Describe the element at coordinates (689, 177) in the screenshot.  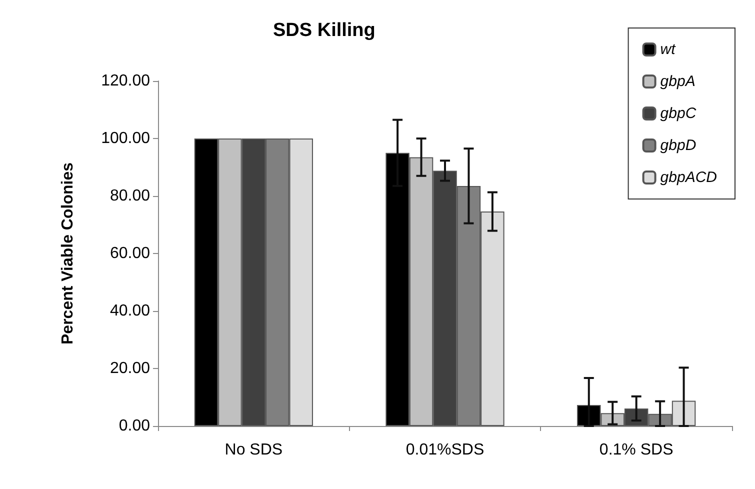
I see `legend-label: gbpACD` at that location.